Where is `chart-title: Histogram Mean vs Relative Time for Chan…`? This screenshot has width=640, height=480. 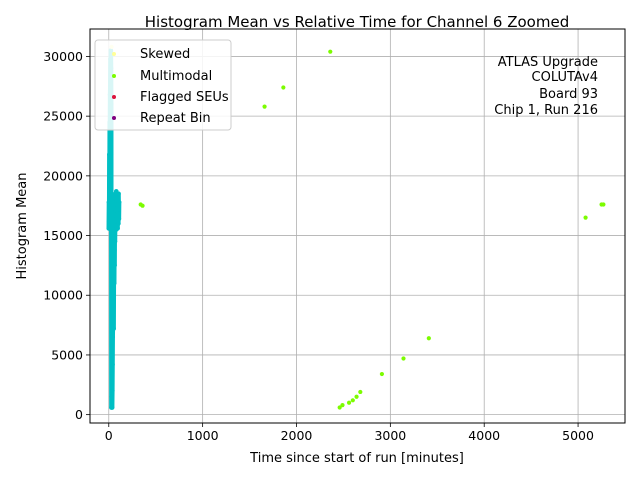 chart-title: Histogram Mean vs Relative Time for Chan… is located at coordinates (357, 22).